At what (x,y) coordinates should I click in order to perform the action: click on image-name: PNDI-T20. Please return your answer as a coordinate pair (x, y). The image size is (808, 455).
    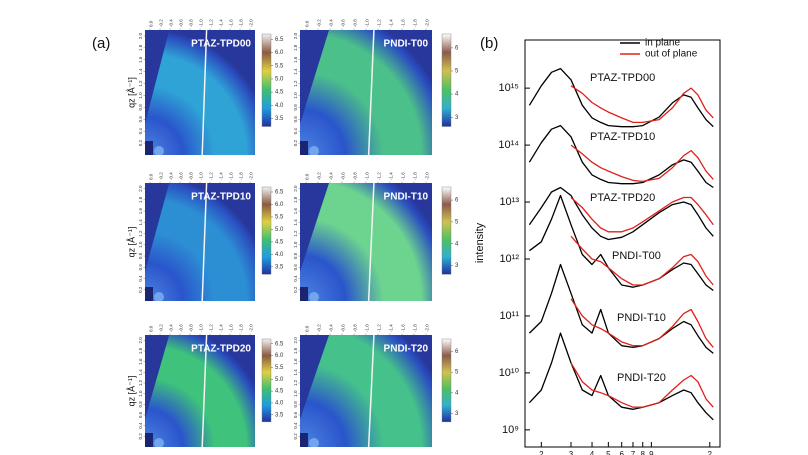
    Looking at the image, I should click on (406, 349).